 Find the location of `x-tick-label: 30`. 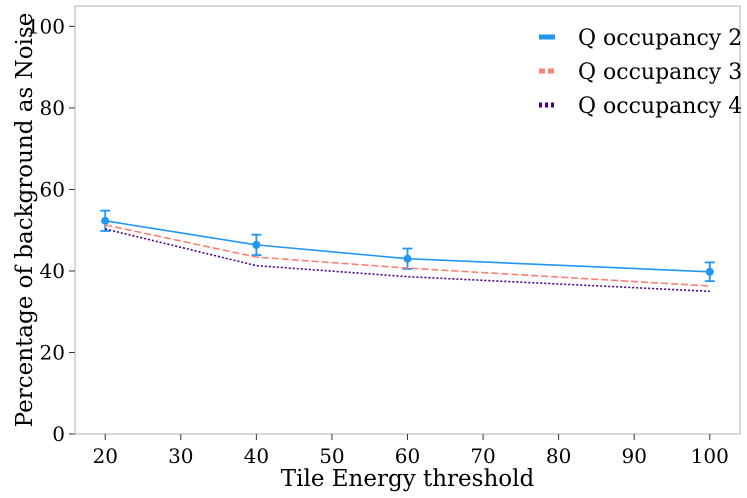

x-tick-label: 30 is located at coordinates (180, 456).